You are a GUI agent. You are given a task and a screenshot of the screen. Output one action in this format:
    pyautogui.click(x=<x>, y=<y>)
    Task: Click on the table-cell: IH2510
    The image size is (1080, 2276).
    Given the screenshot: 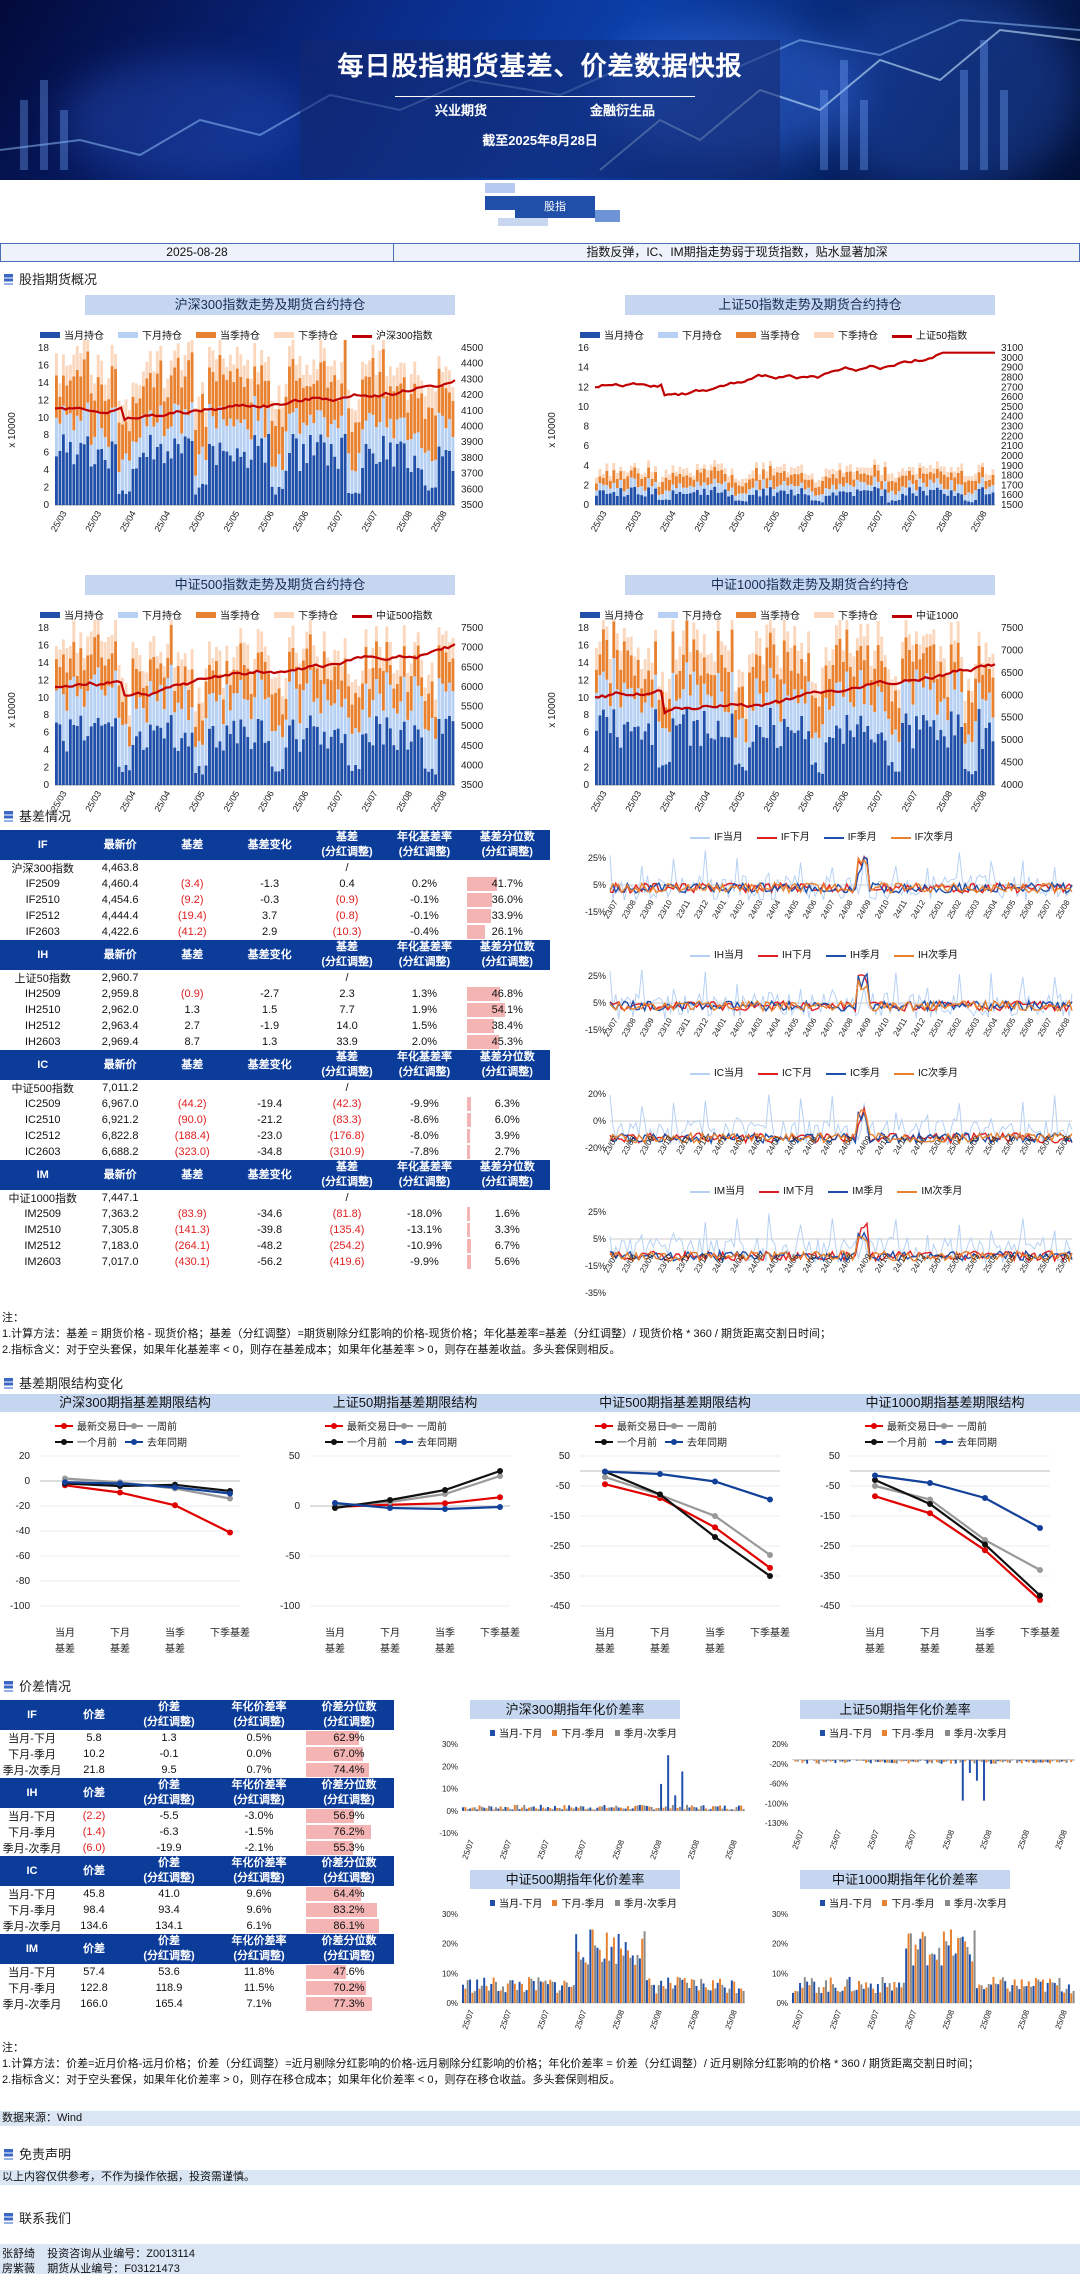 What is the action you would take?
    pyautogui.click(x=42, y=1010)
    